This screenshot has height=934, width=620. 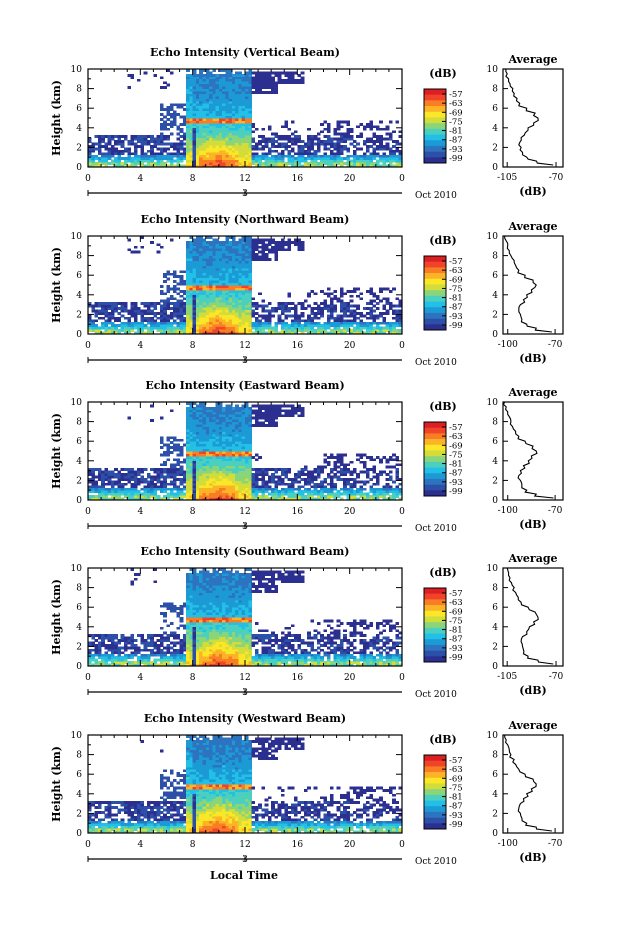 What do you see at coordinates (244, 385) in the screenshot?
I see `panel-title: Echo Intensity (Eastward Beam)` at bounding box center [244, 385].